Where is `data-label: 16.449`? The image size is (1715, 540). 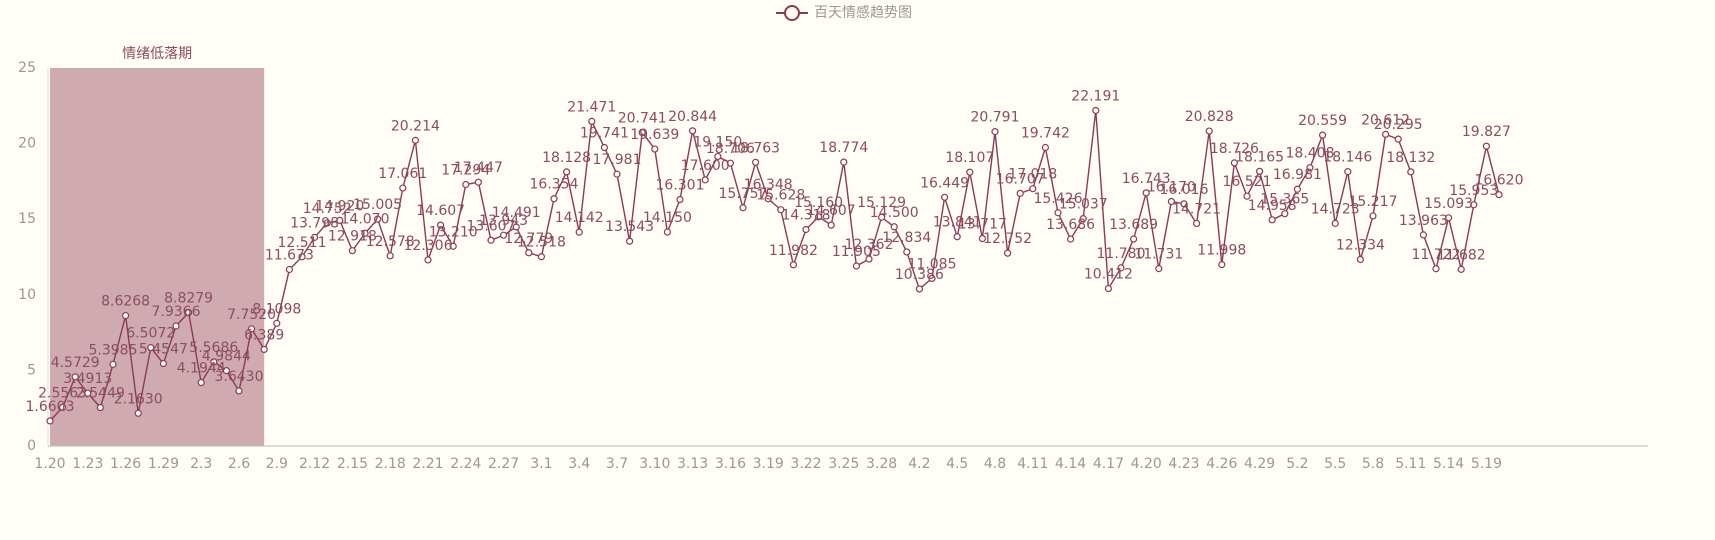
data-label: 16.449 is located at coordinates (944, 183).